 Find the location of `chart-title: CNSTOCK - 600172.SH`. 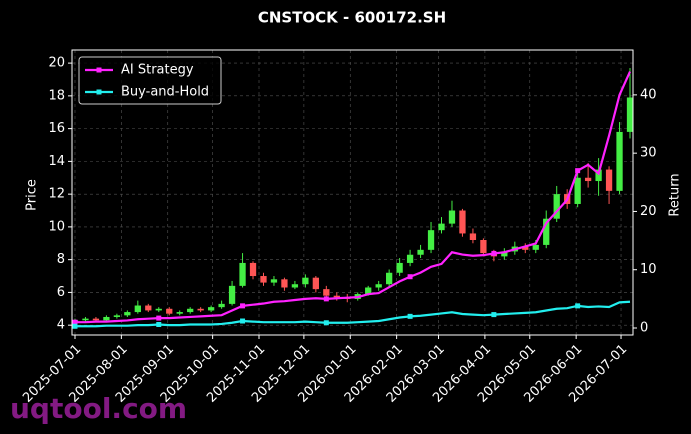

chart-title: CNSTOCK - 600172.SH is located at coordinates (352, 18).